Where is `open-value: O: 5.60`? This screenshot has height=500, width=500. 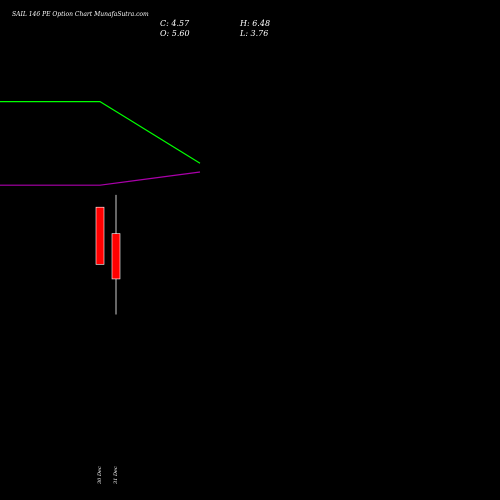
open-value: O: 5.60 is located at coordinates (175, 33).